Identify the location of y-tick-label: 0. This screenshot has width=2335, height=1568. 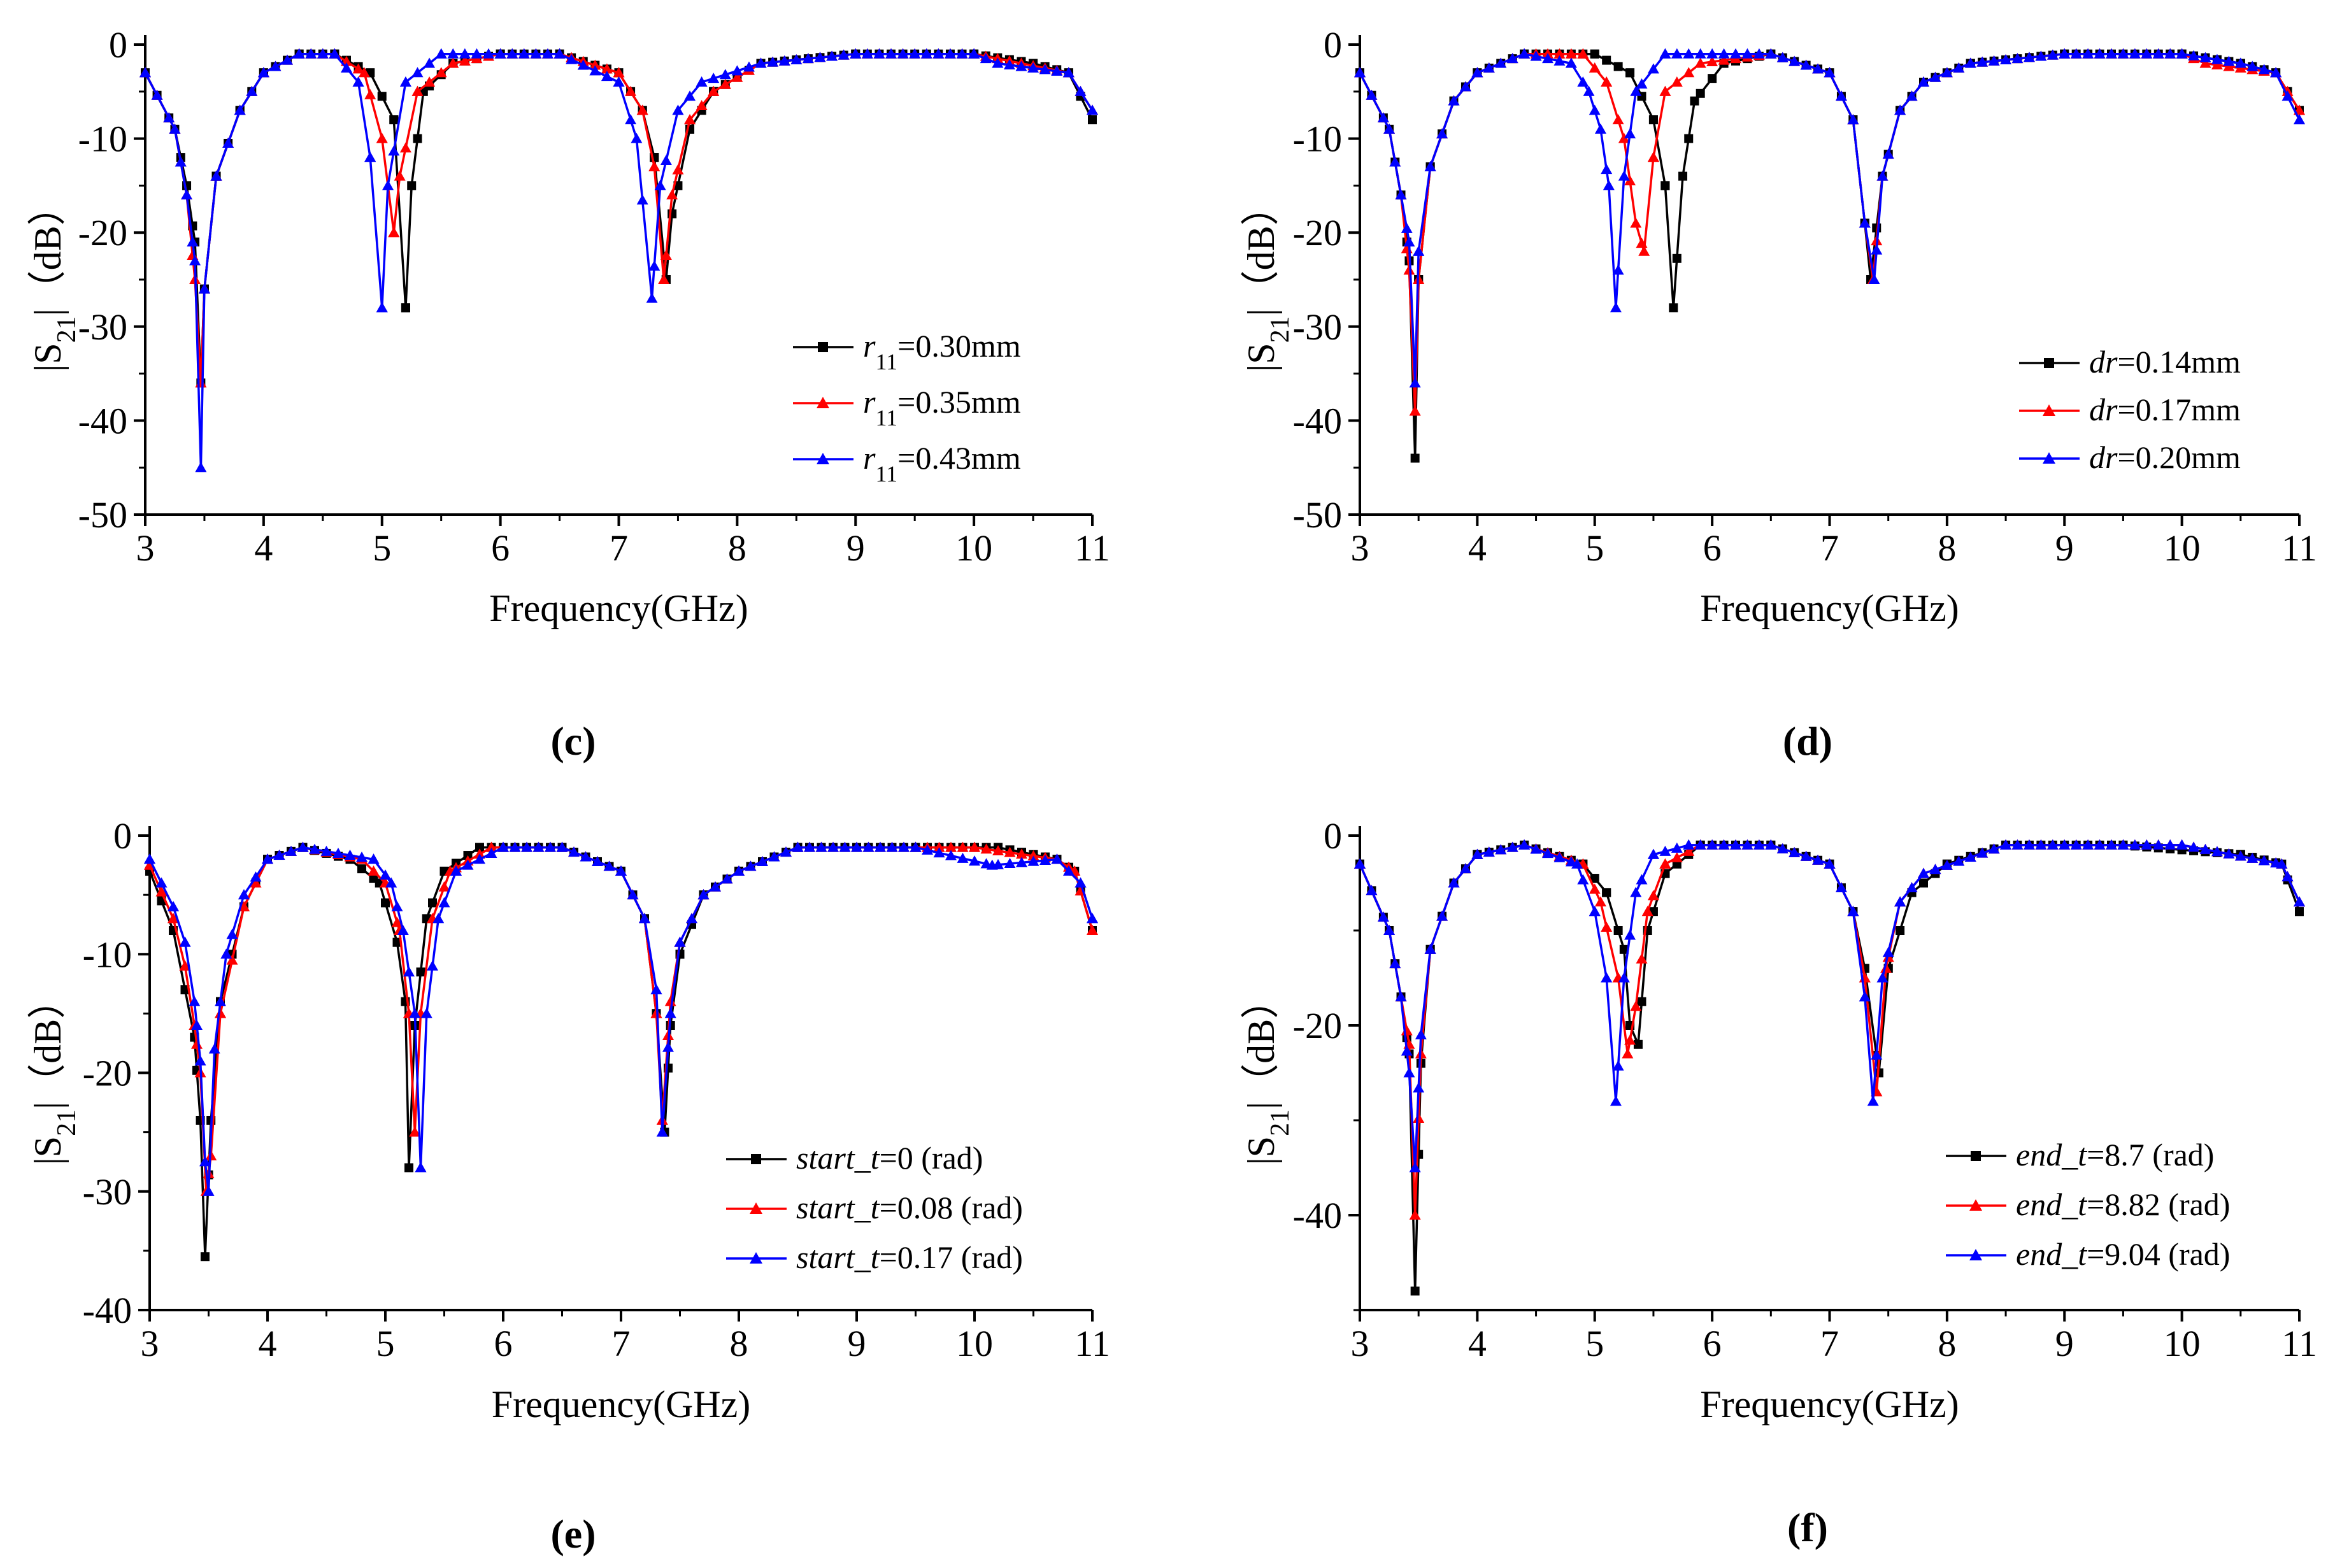
(123, 836).